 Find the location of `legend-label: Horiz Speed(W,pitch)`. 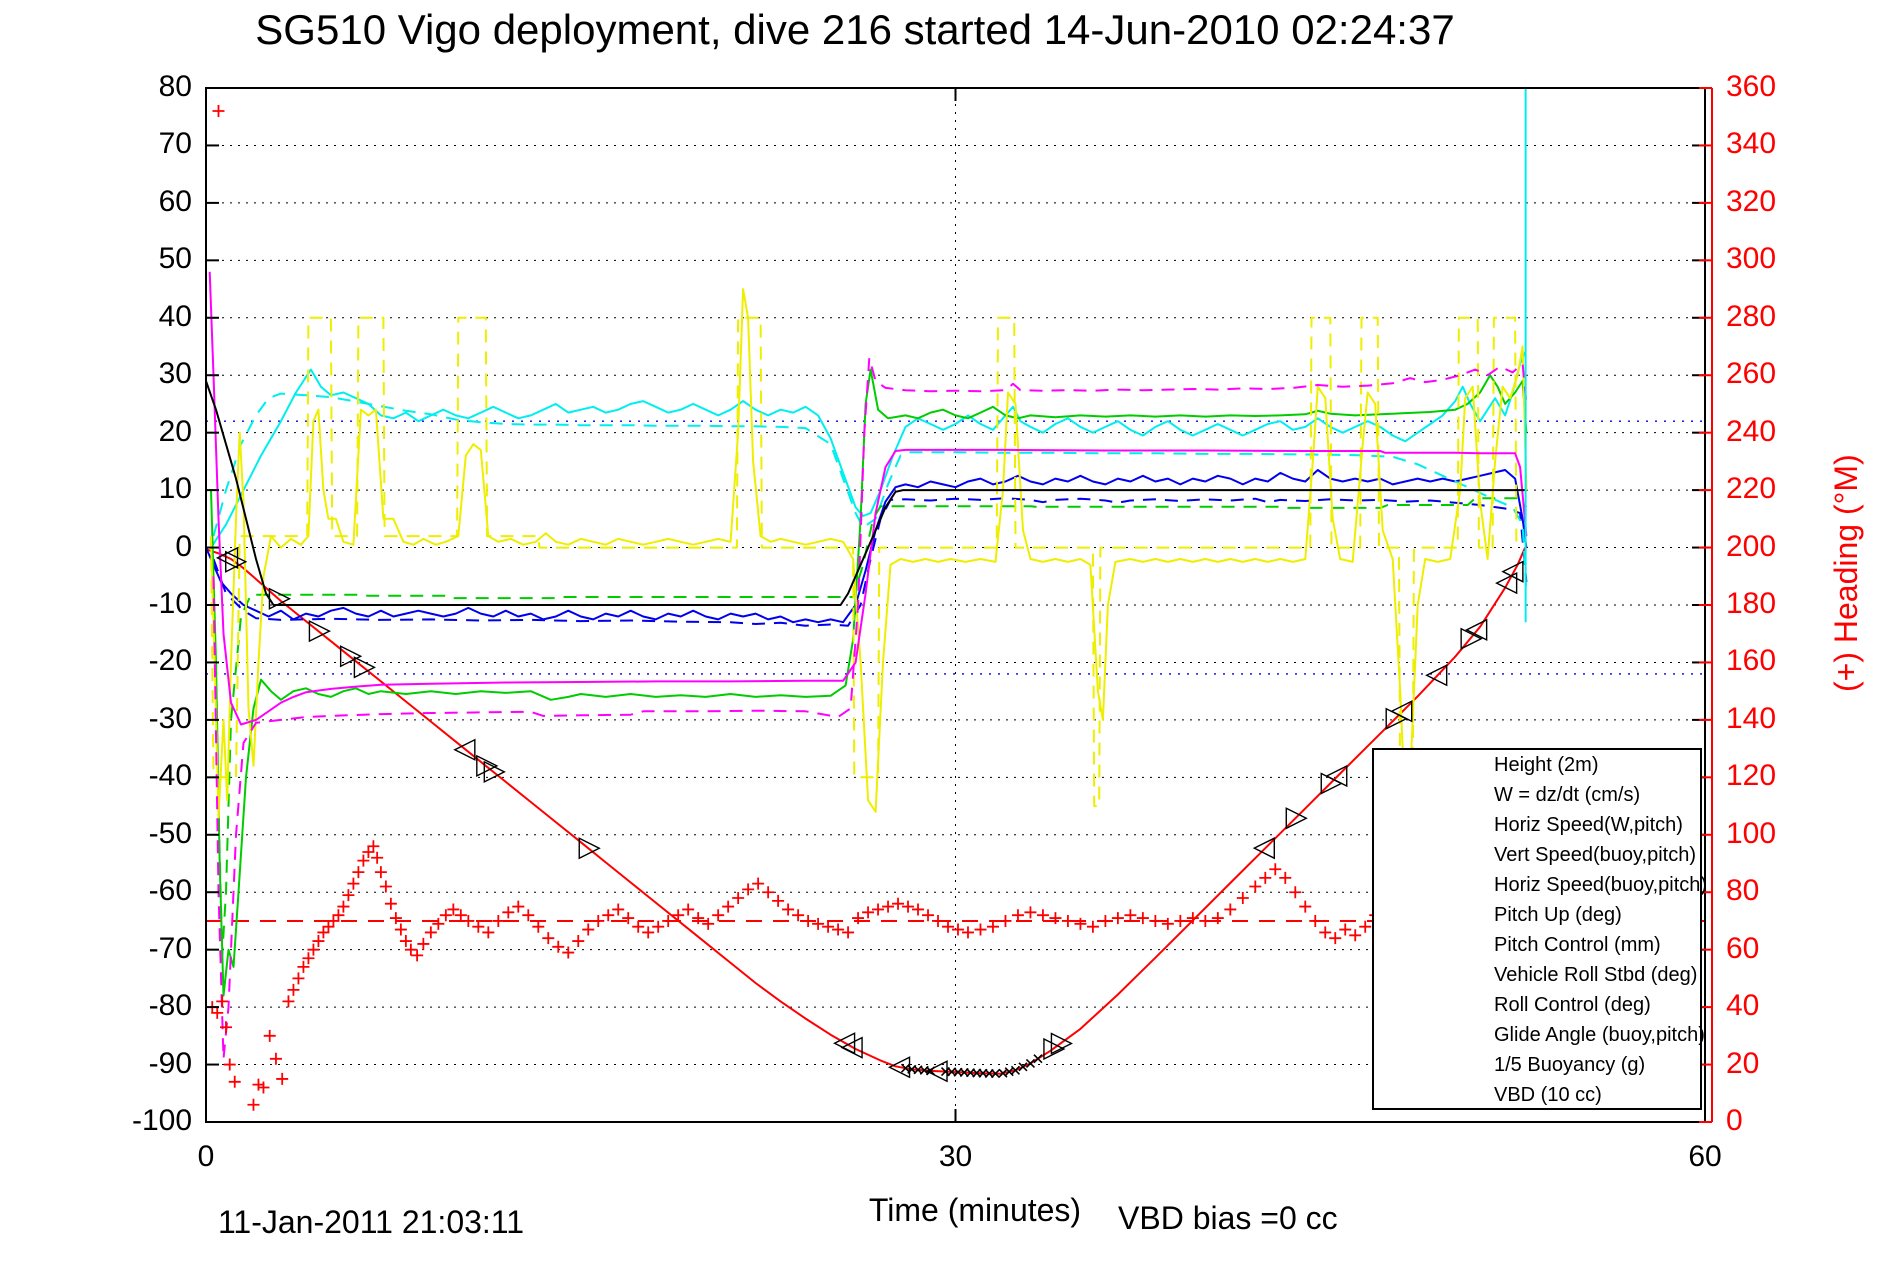

legend-label: Horiz Speed(W,pitch) is located at coordinates (1588, 825).